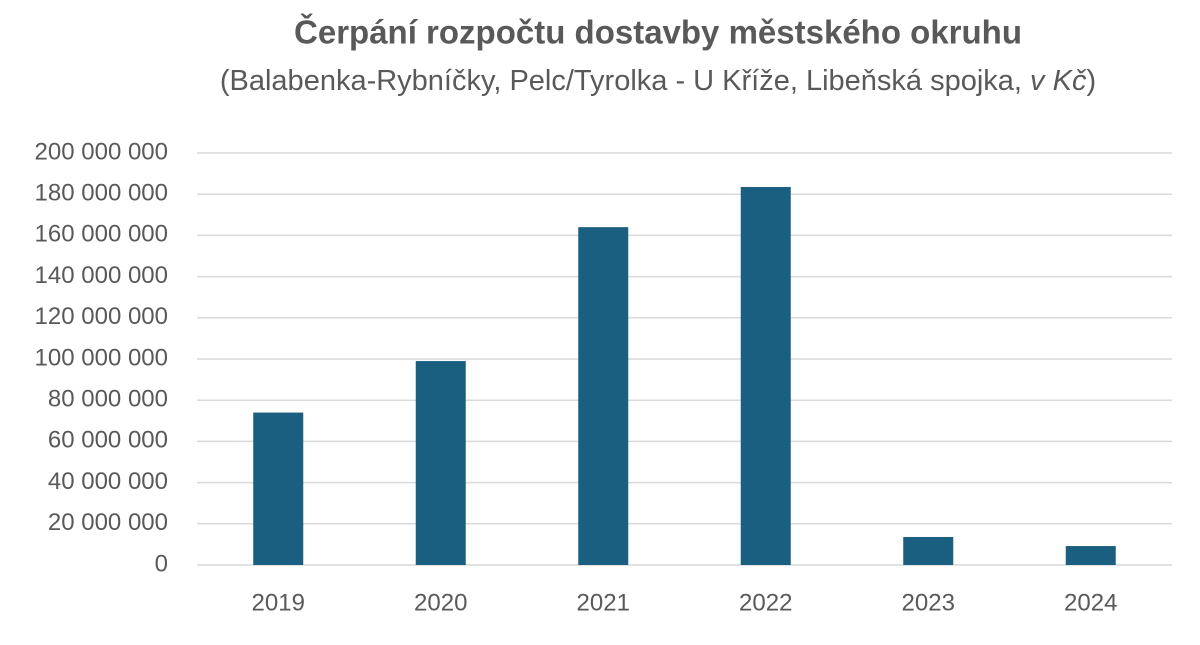 This screenshot has width=1200, height=645. What do you see at coordinates (101, 357) in the screenshot?
I see `y-tick-label: 100 000 000` at bounding box center [101, 357].